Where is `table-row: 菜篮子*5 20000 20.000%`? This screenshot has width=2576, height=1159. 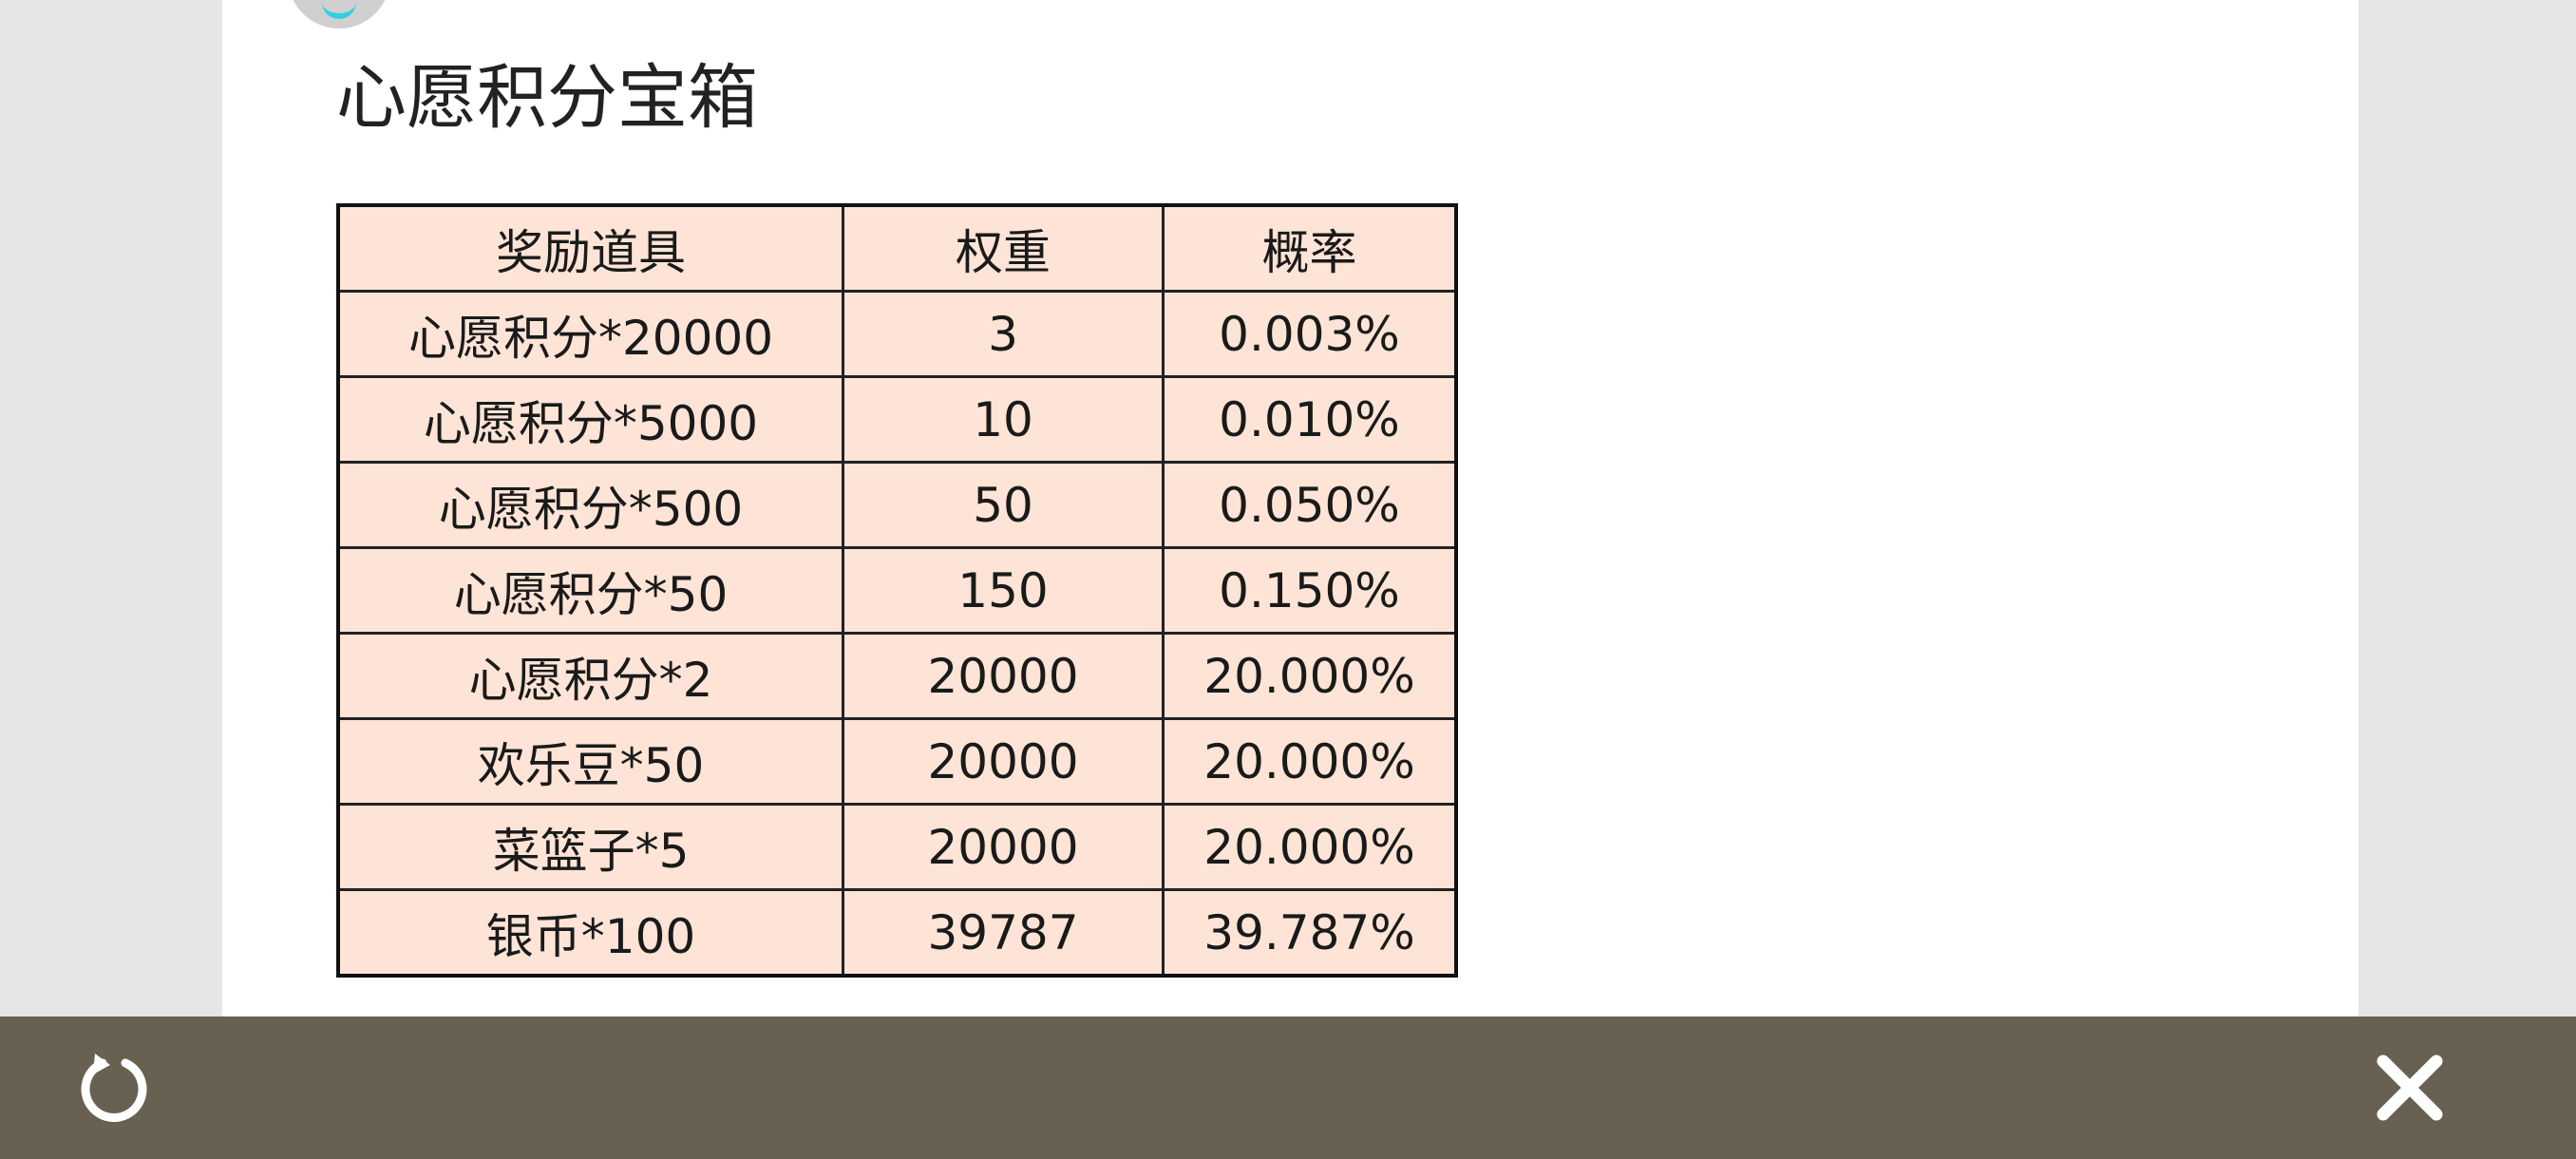 table-row: 菜篮子*5 20000 20.000% is located at coordinates (897, 847).